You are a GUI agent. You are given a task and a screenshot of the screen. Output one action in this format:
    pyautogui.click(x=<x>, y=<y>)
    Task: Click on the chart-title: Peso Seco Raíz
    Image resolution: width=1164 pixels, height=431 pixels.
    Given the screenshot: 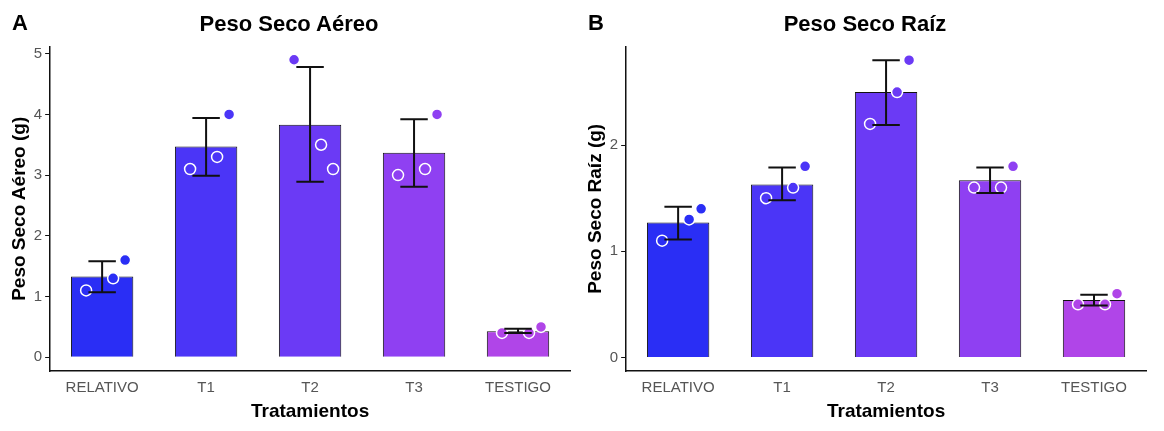 What is the action you would take?
    pyautogui.click(x=865, y=24)
    